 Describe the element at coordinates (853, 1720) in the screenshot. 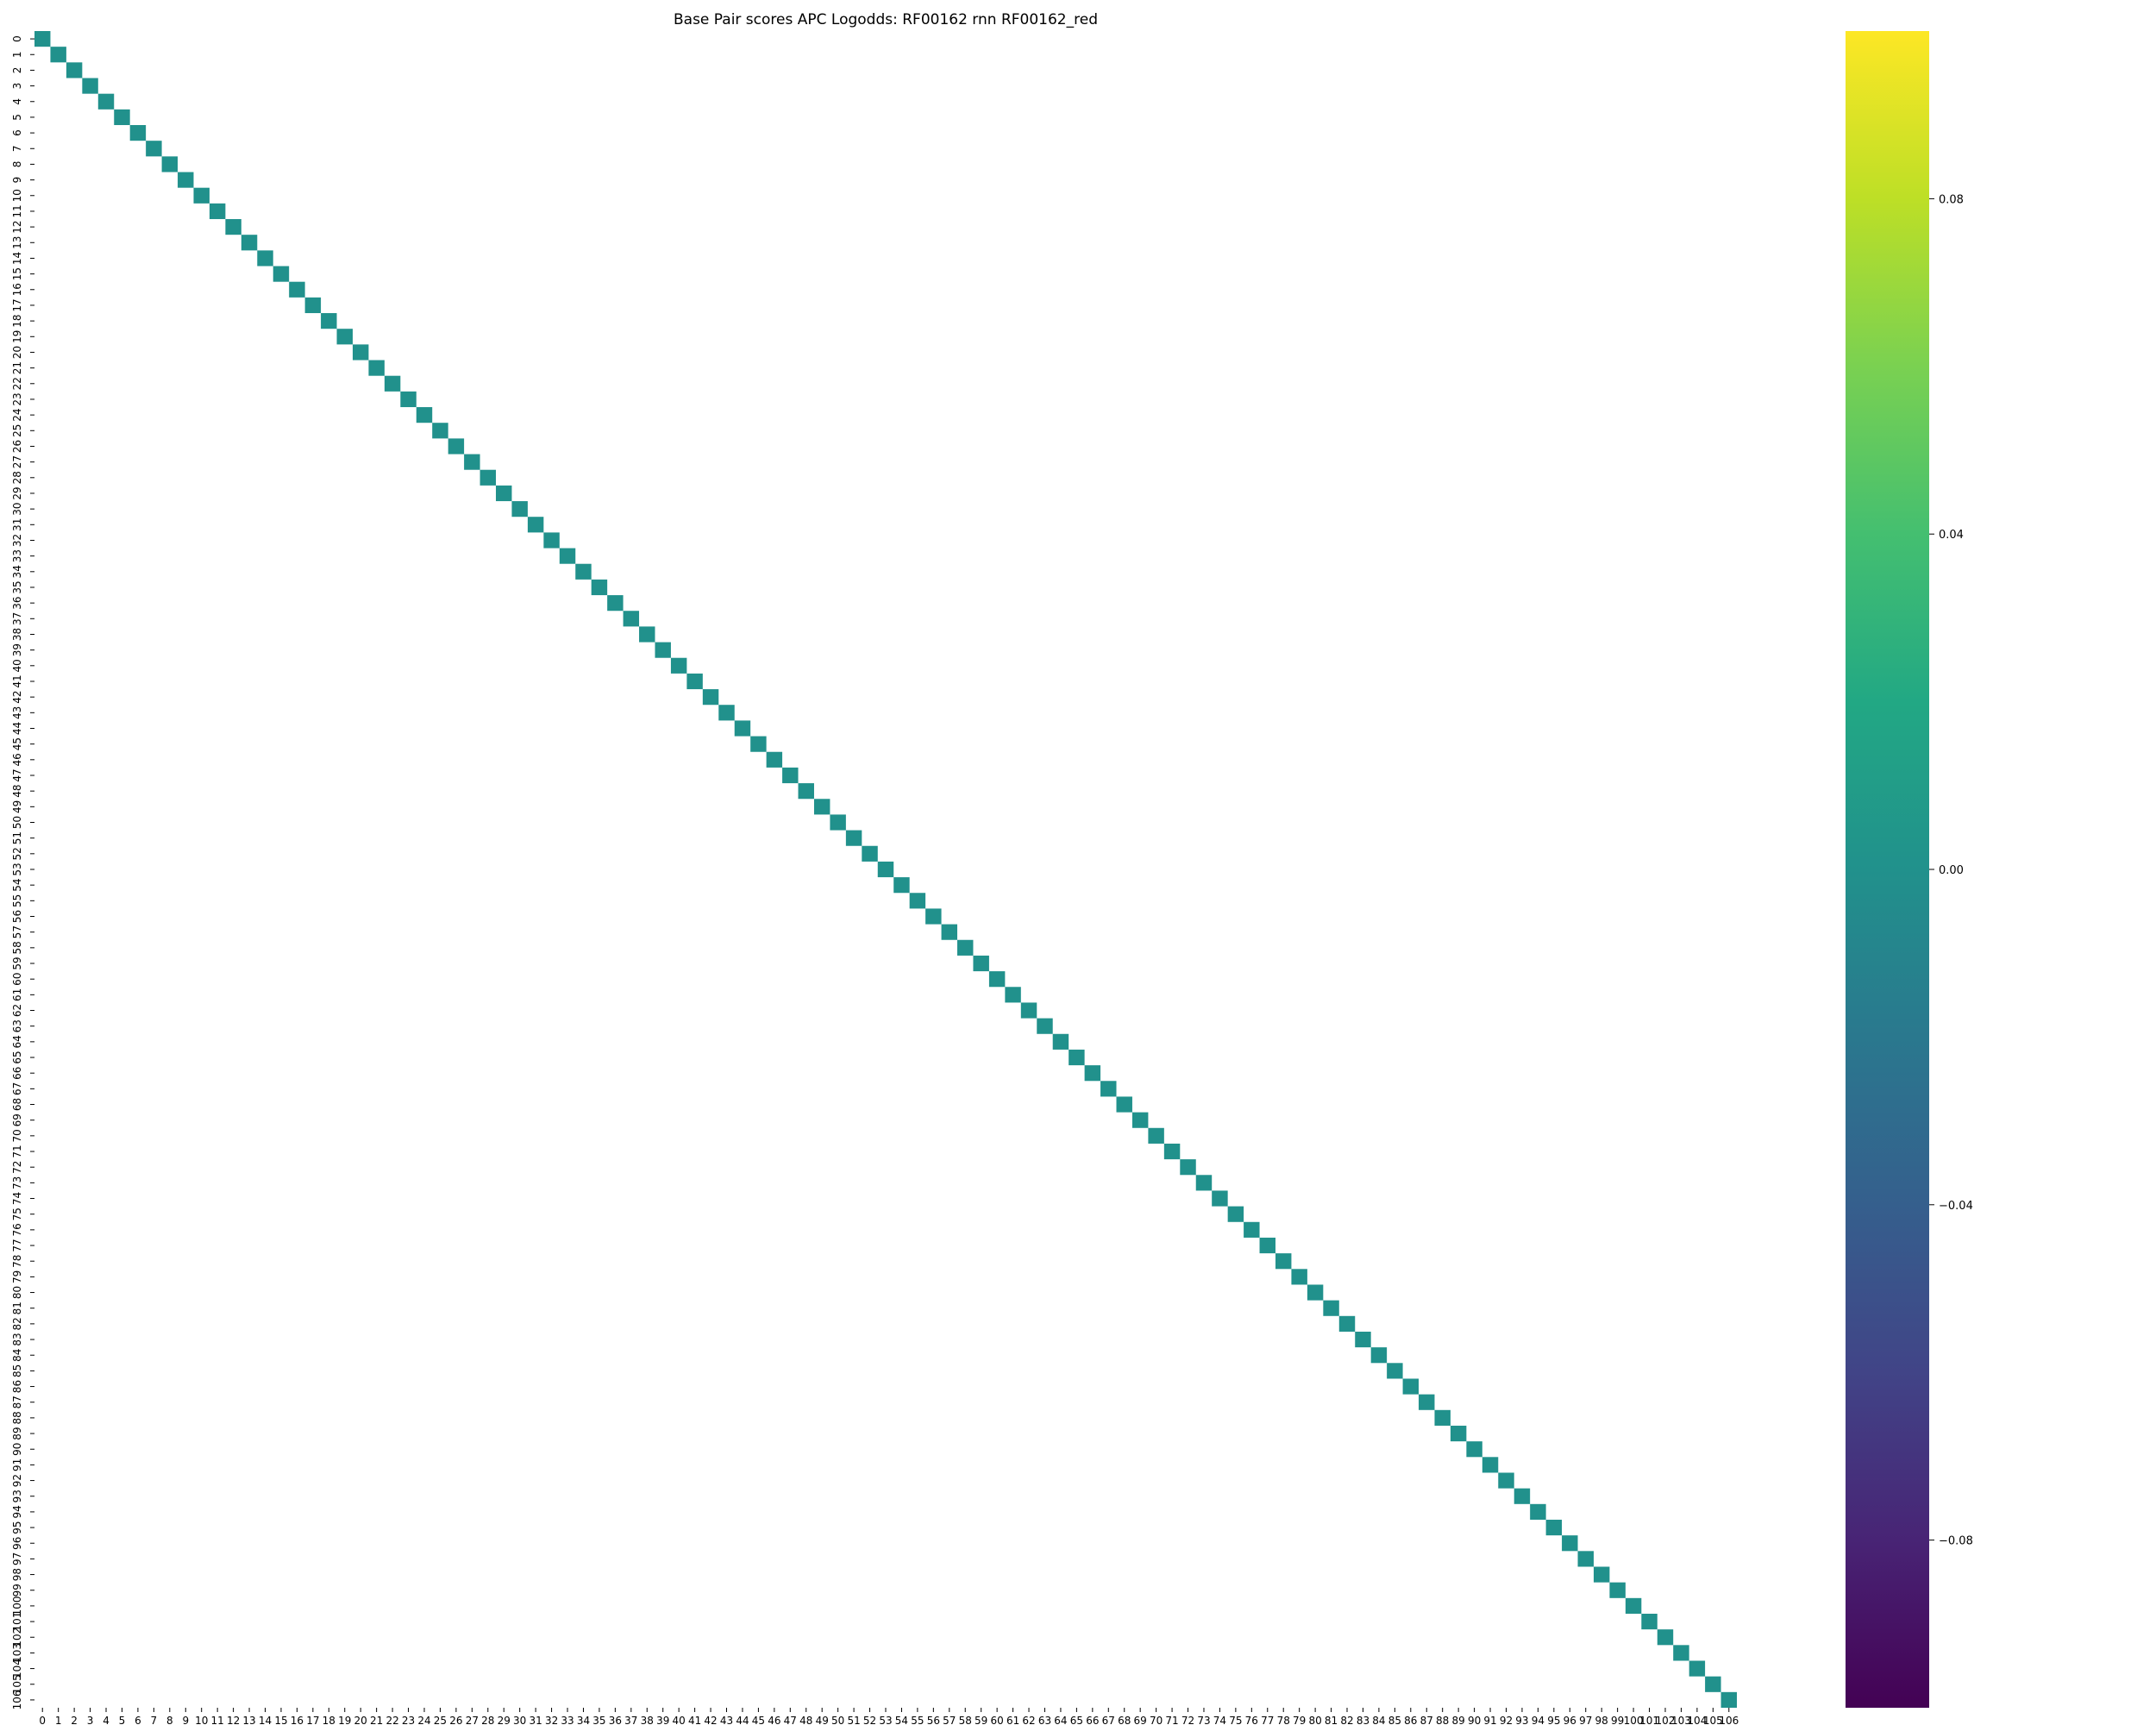

I see `x-tick-label: 51` at that location.